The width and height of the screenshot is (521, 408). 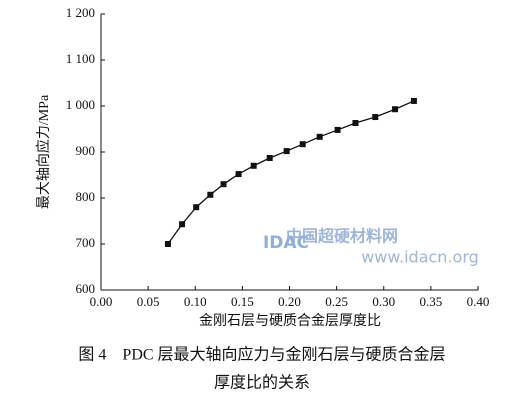 What do you see at coordinates (80, 104) in the screenshot?
I see `y-tick-label: 1 000` at bounding box center [80, 104].